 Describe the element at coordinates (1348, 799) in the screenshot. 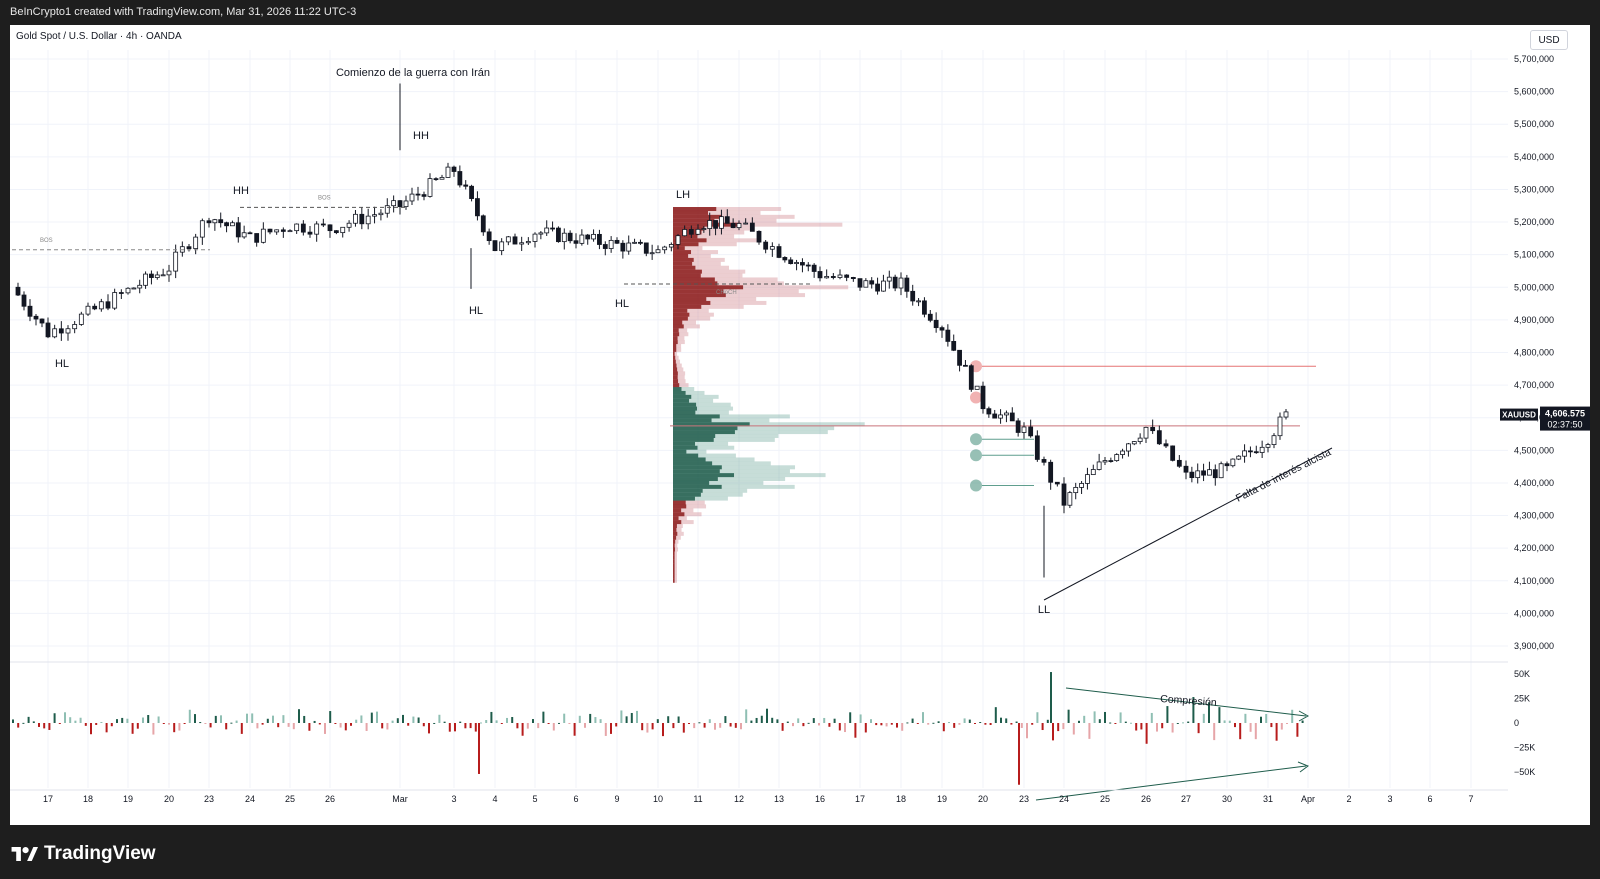

I see `time-tick-label: 2` at that location.